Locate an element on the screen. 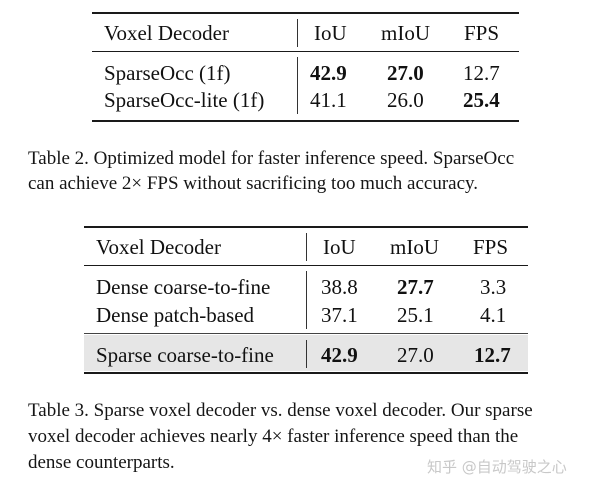 Image resolution: width=611 pixels, height=493 pixels. cell-iou: 37.1 is located at coordinates (339, 315).